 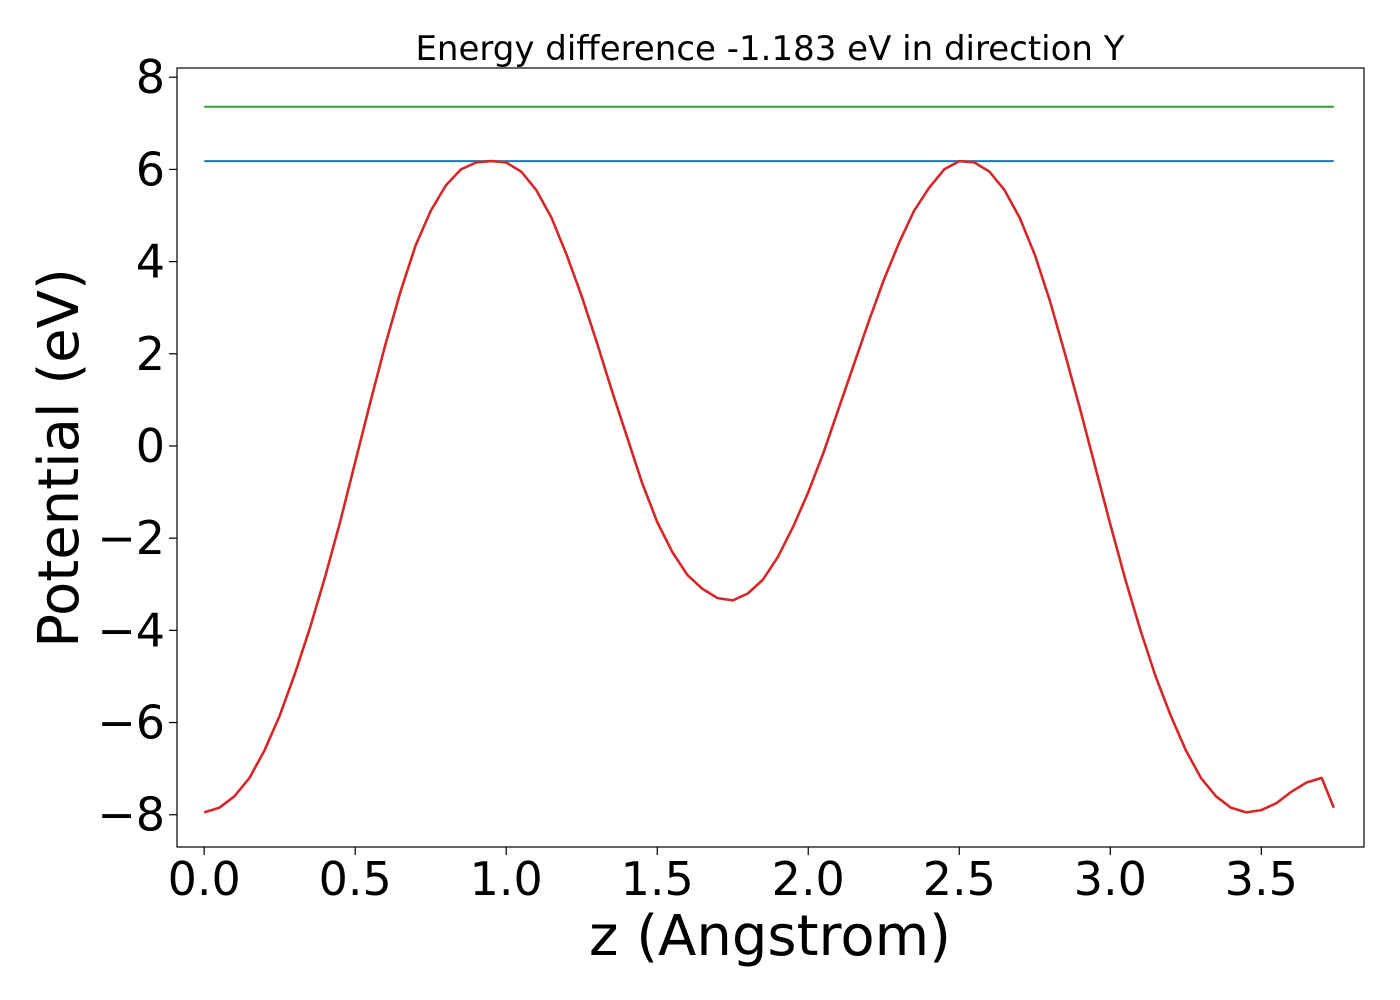 I want to click on x-tick-label: 3.0, so click(x=1110, y=879).